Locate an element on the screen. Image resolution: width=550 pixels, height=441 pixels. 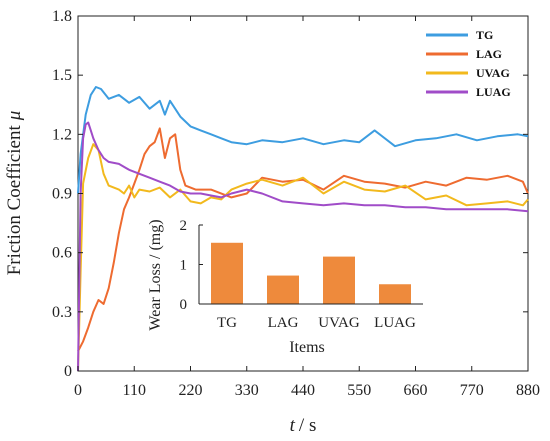
inset-y-title: Wear Loss / (mg) is located at coordinates (155, 274).